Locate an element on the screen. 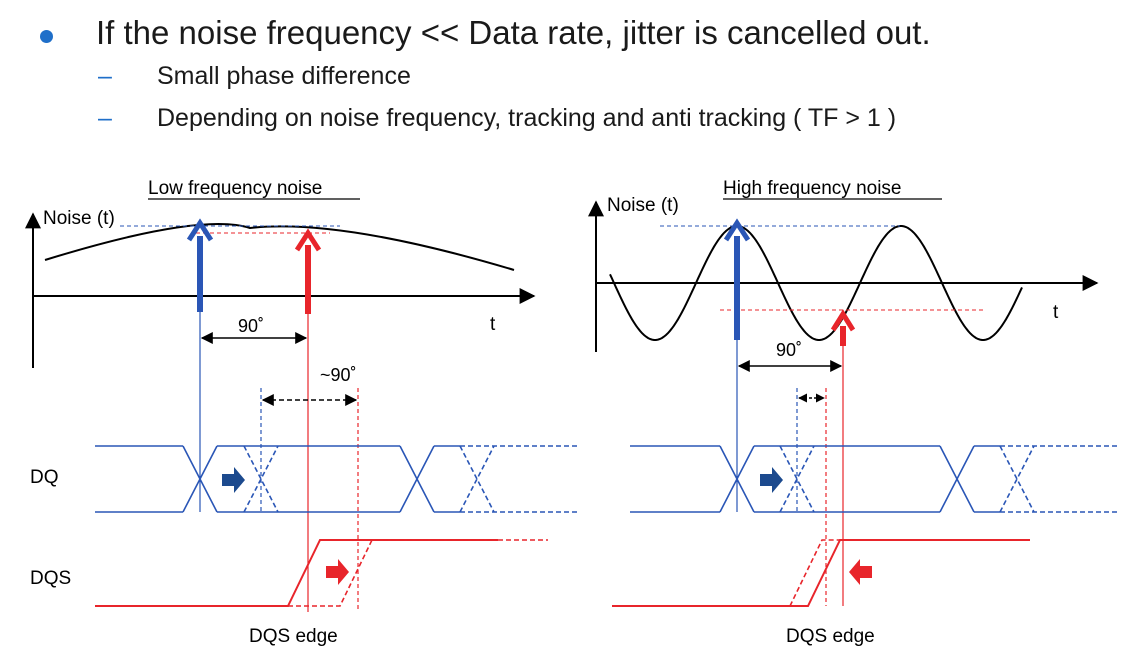 Image resolution: width=1142 pixels, height=659 pixels. right-dqs-signal-solid is located at coordinates (821, 573).